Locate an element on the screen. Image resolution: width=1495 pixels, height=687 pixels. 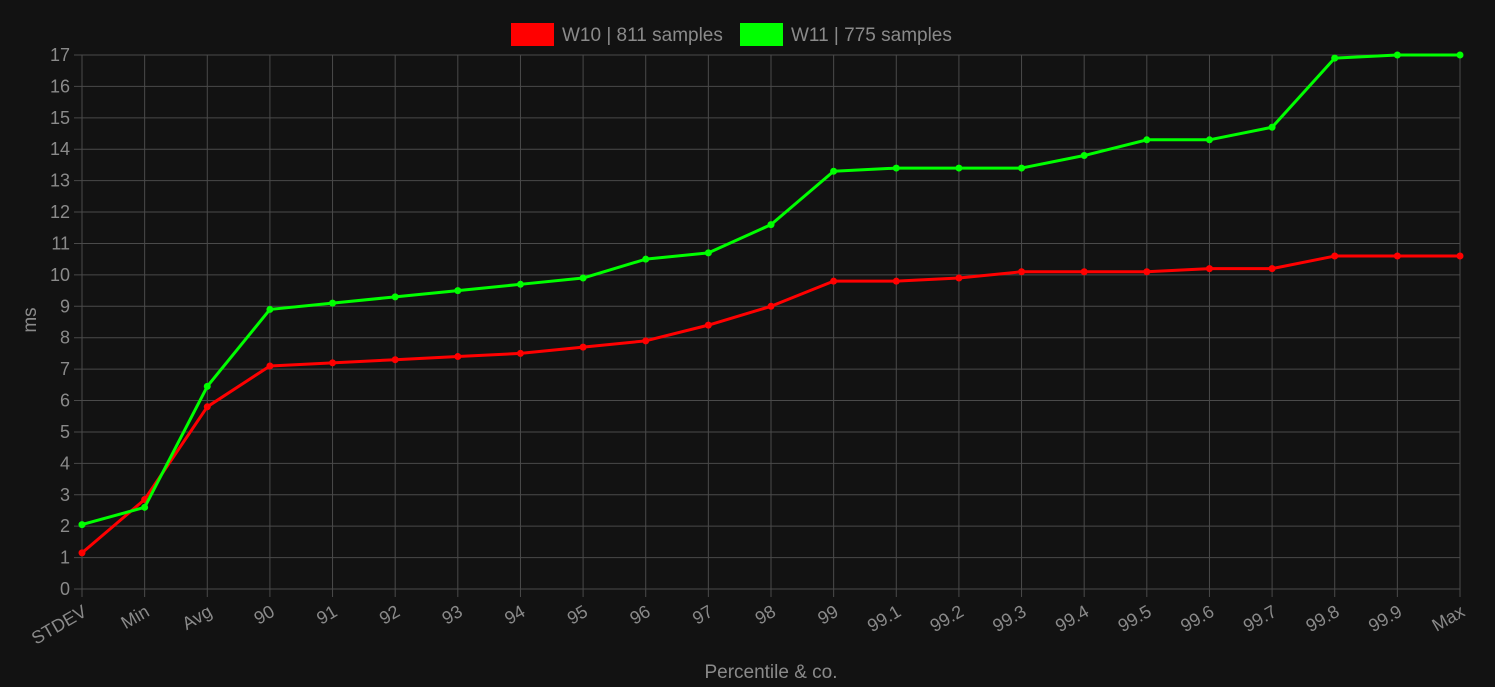
x-tick-label: 98 is located at coordinates (765, 614).